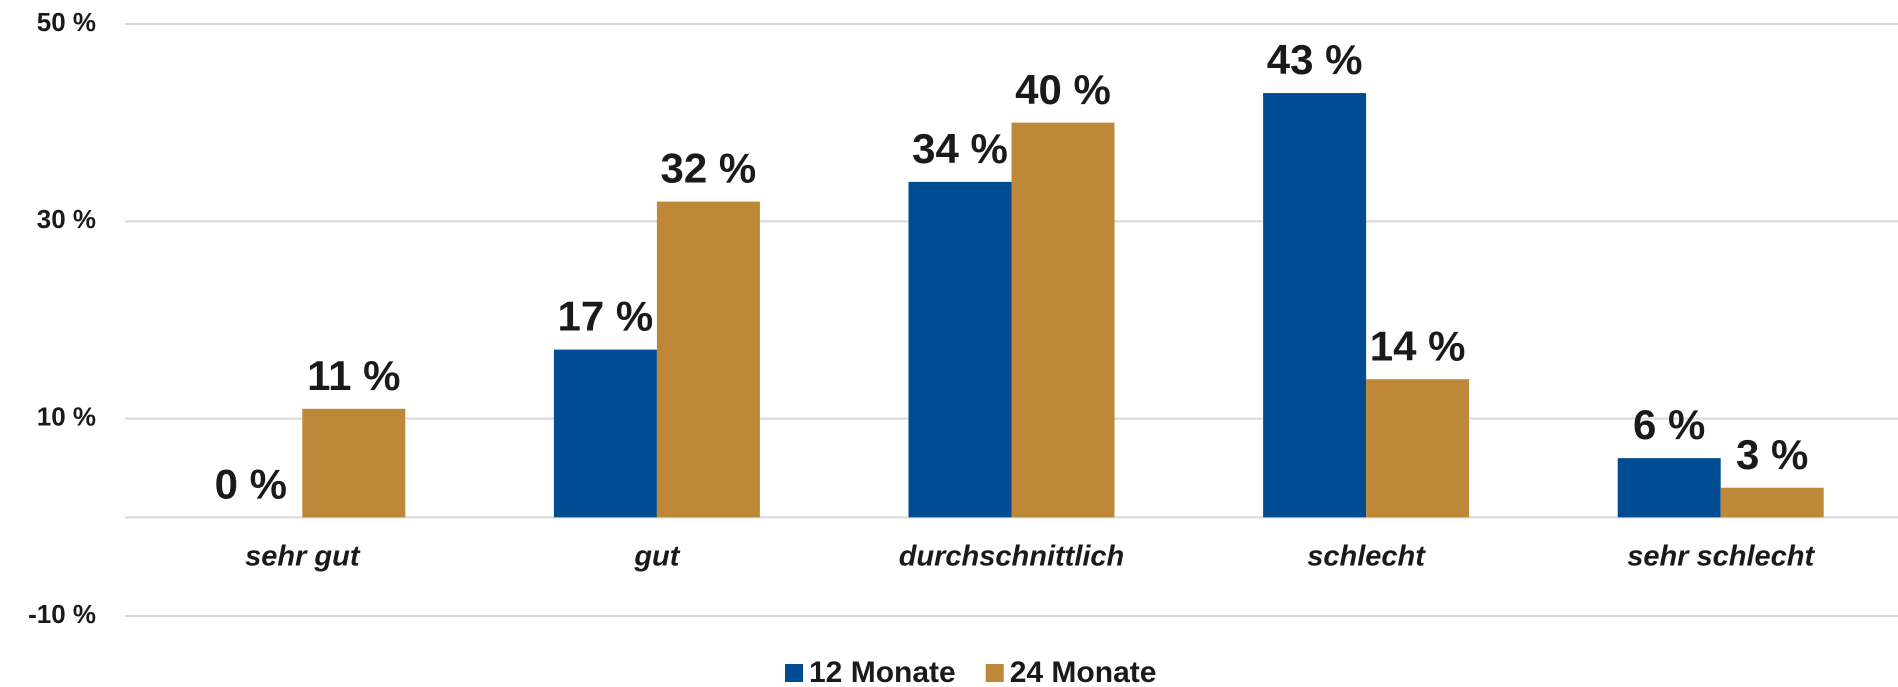 This screenshot has height=687, width=1898. I want to click on data-label: 17 %, so click(606, 316).